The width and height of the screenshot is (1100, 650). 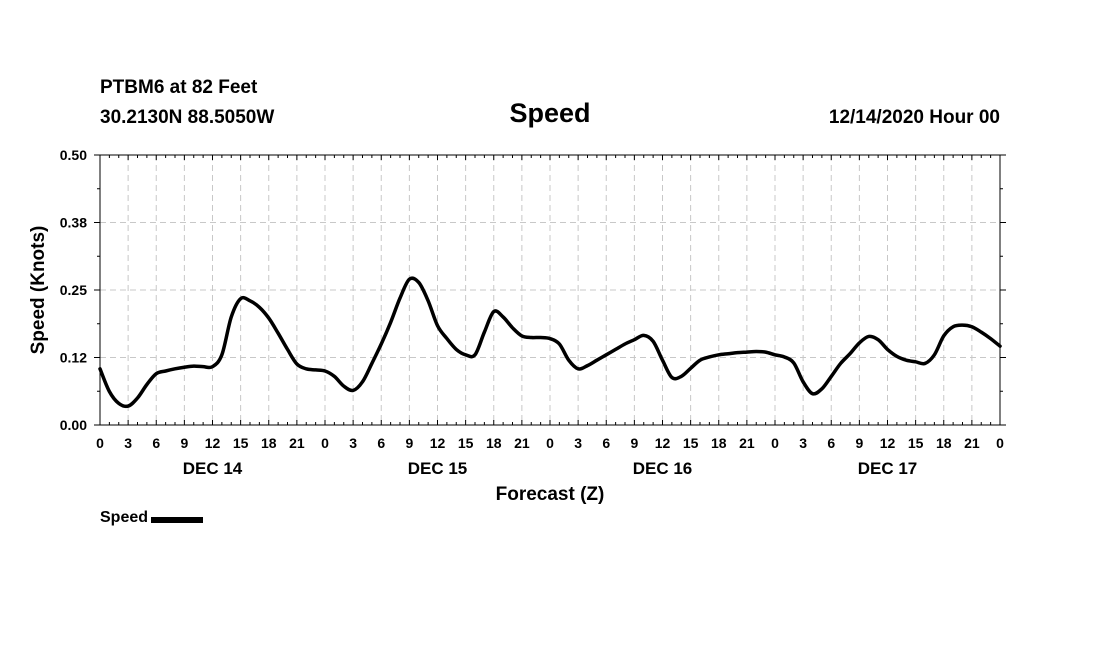 I want to click on day-label: DEC 14, so click(x=213, y=468).